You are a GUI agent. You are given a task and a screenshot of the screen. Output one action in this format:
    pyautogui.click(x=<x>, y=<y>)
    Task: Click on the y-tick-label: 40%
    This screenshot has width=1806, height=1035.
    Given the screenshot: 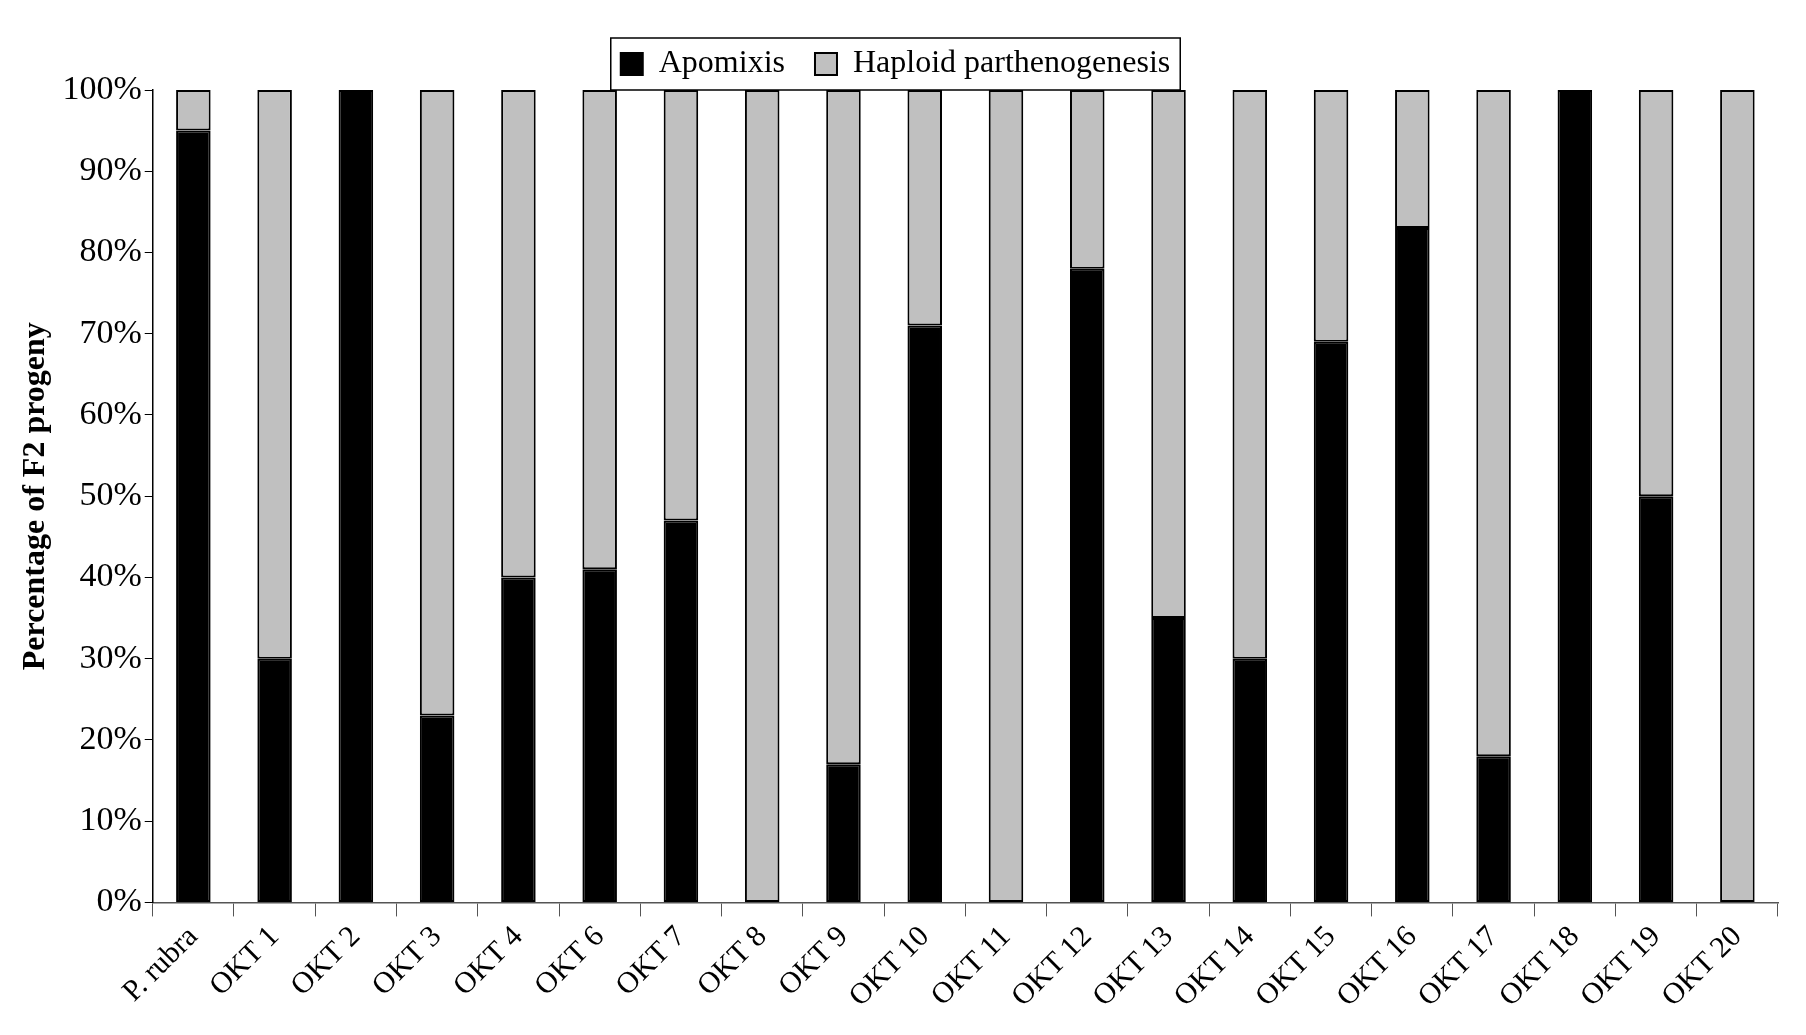 What is the action you would take?
    pyautogui.click(x=110, y=575)
    